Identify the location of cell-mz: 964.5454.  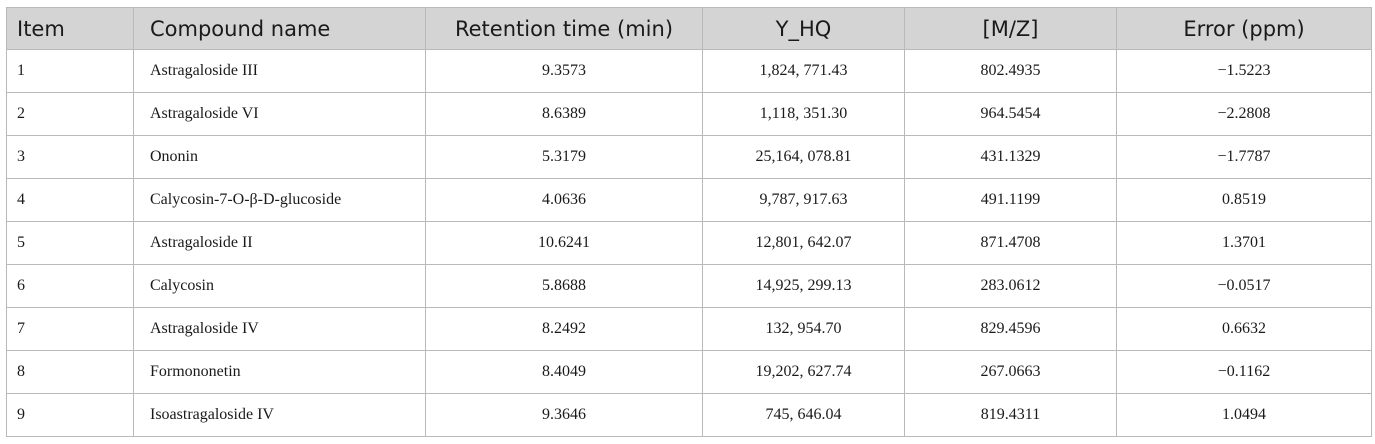
(1010, 114).